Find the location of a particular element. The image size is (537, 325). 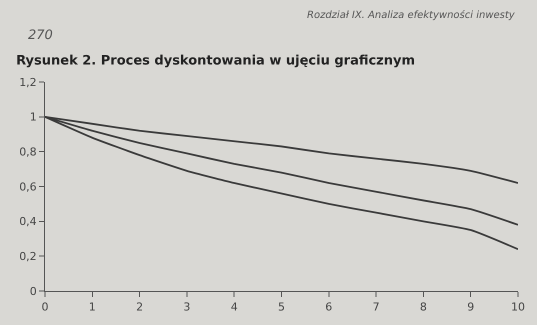

x-tick-label: 10 is located at coordinates (518, 307).